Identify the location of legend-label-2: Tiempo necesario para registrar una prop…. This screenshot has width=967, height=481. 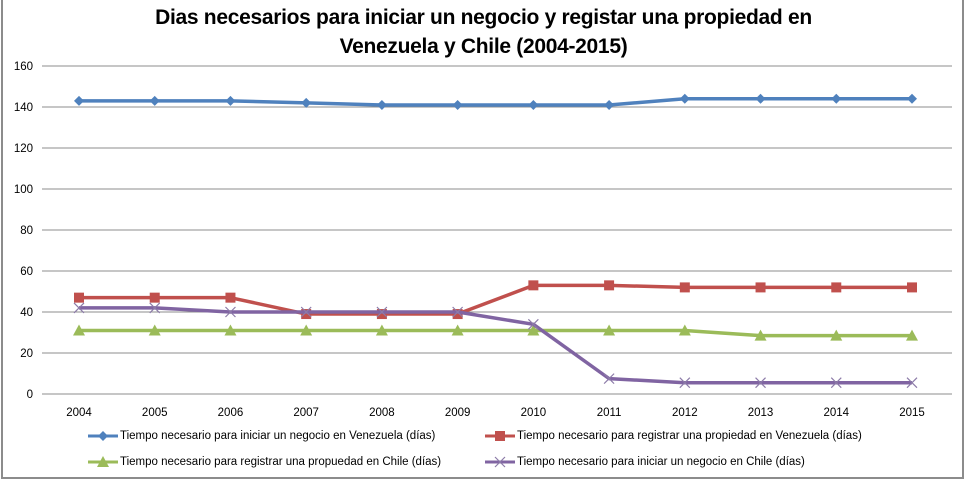
(281, 462).